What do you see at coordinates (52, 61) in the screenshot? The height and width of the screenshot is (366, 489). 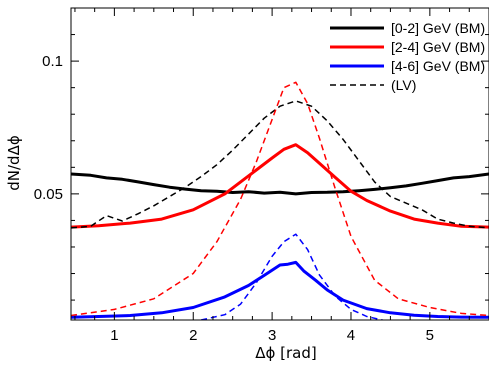 I see `y-tick-label-1: 0.1` at bounding box center [52, 61].